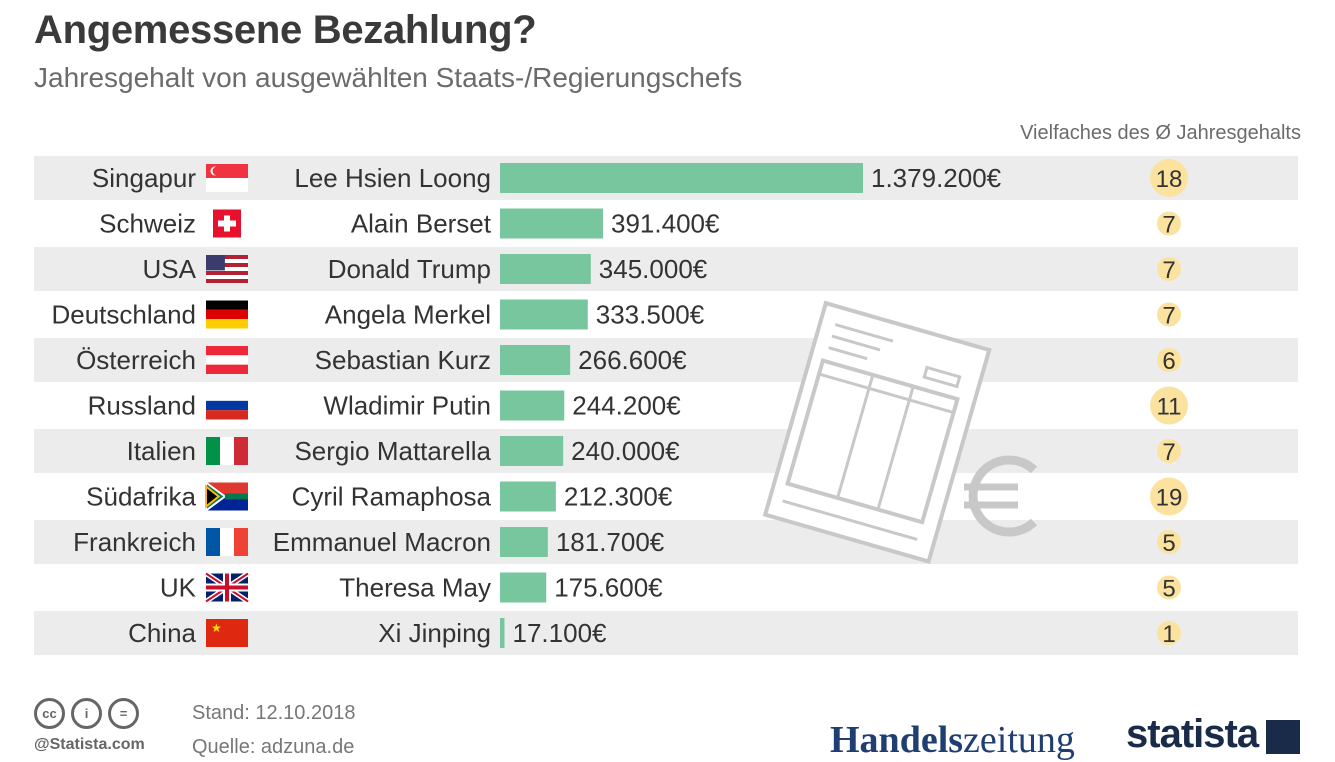 This screenshot has width=1335, height=762. I want to click on flag-canton, so click(215, 263).